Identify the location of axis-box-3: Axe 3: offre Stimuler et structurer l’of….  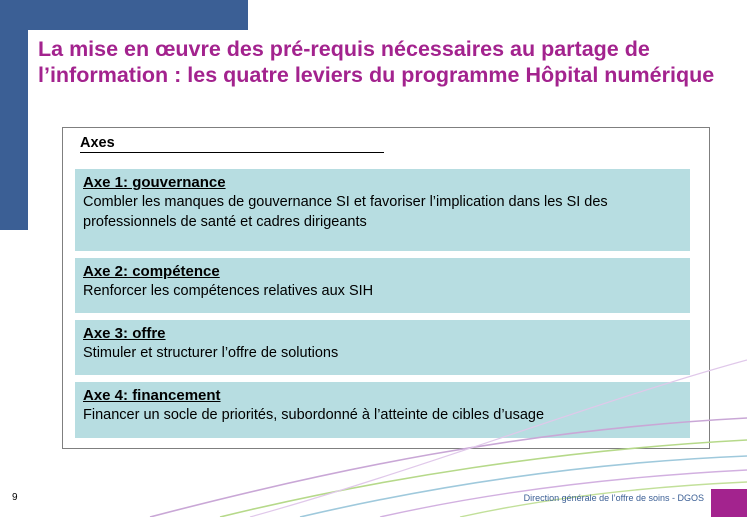
(382, 347).